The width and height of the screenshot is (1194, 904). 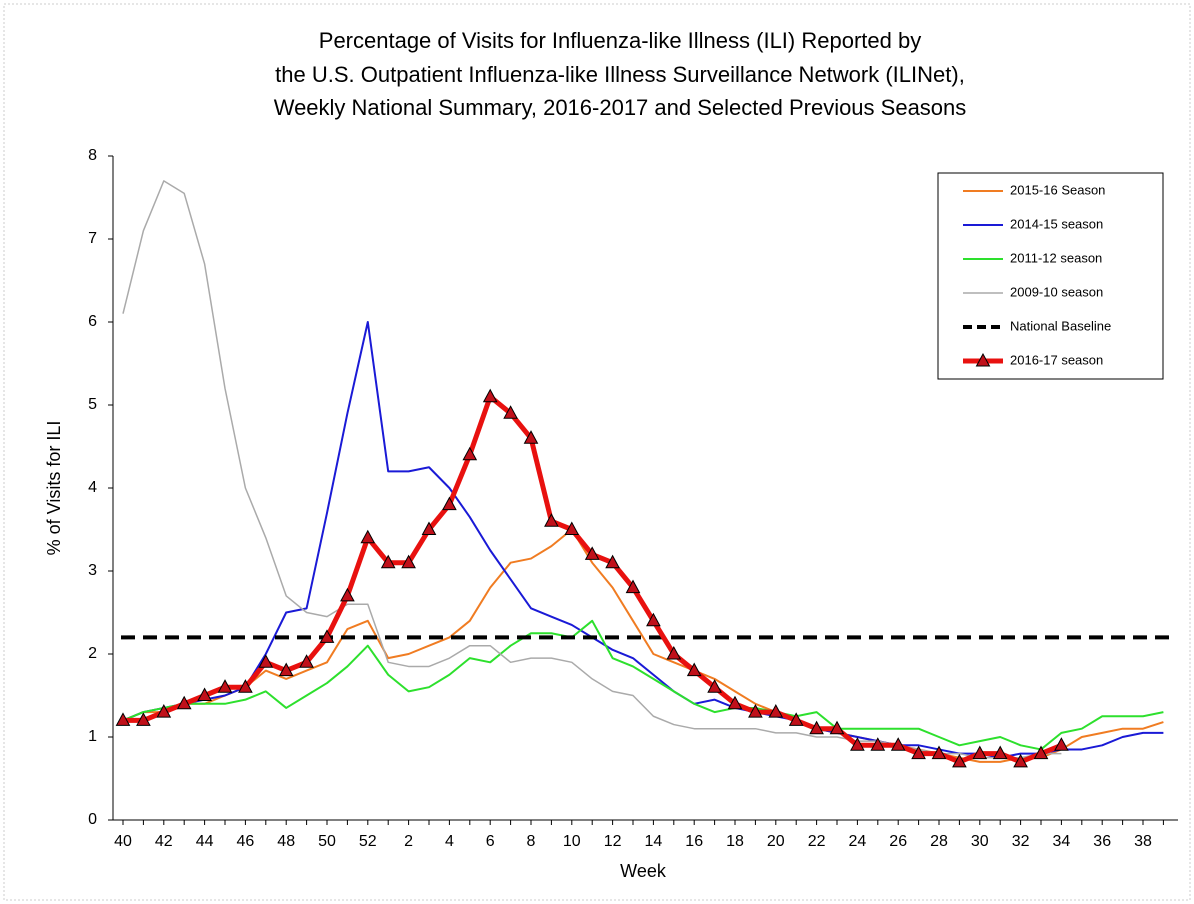 I want to click on x-axis-label: Week, so click(x=643, y=871).